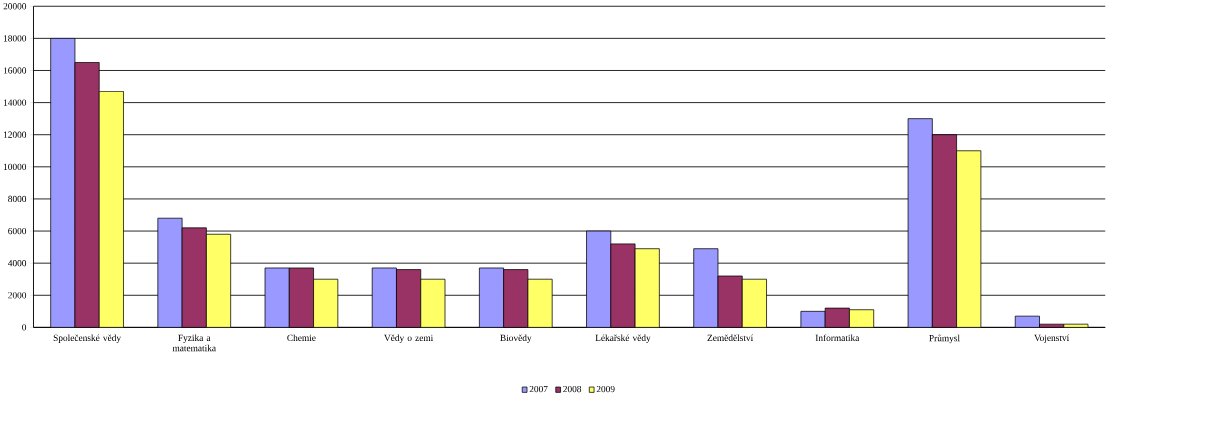 The image size is (1213, 446). Describe the element at coordinates (516, 338) in the screenshot. I see `x-tick-label: Biovědy` at that location.